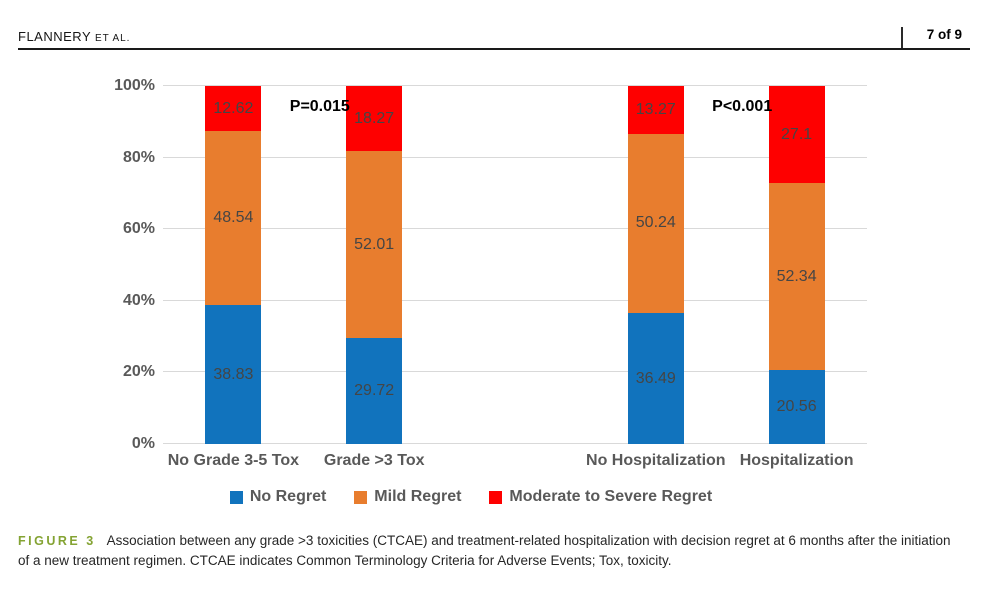 The width and height of the screenshot is (988, 595). I want to click on bar-value-label: 52.01, so click(374, 244).